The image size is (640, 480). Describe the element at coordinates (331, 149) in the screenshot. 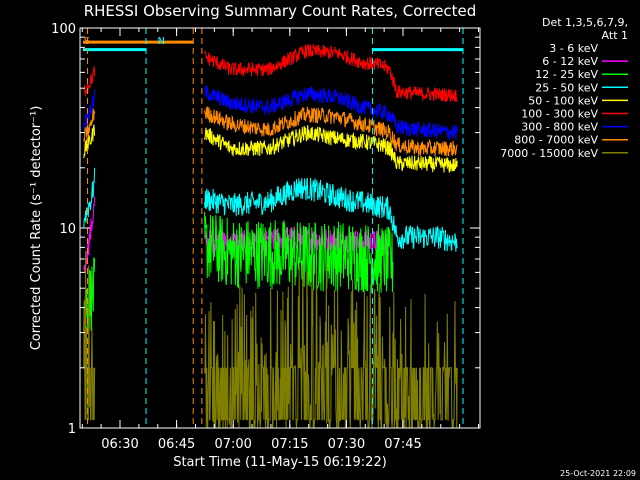

I see `series-50-100-post-gap-line` at that location.